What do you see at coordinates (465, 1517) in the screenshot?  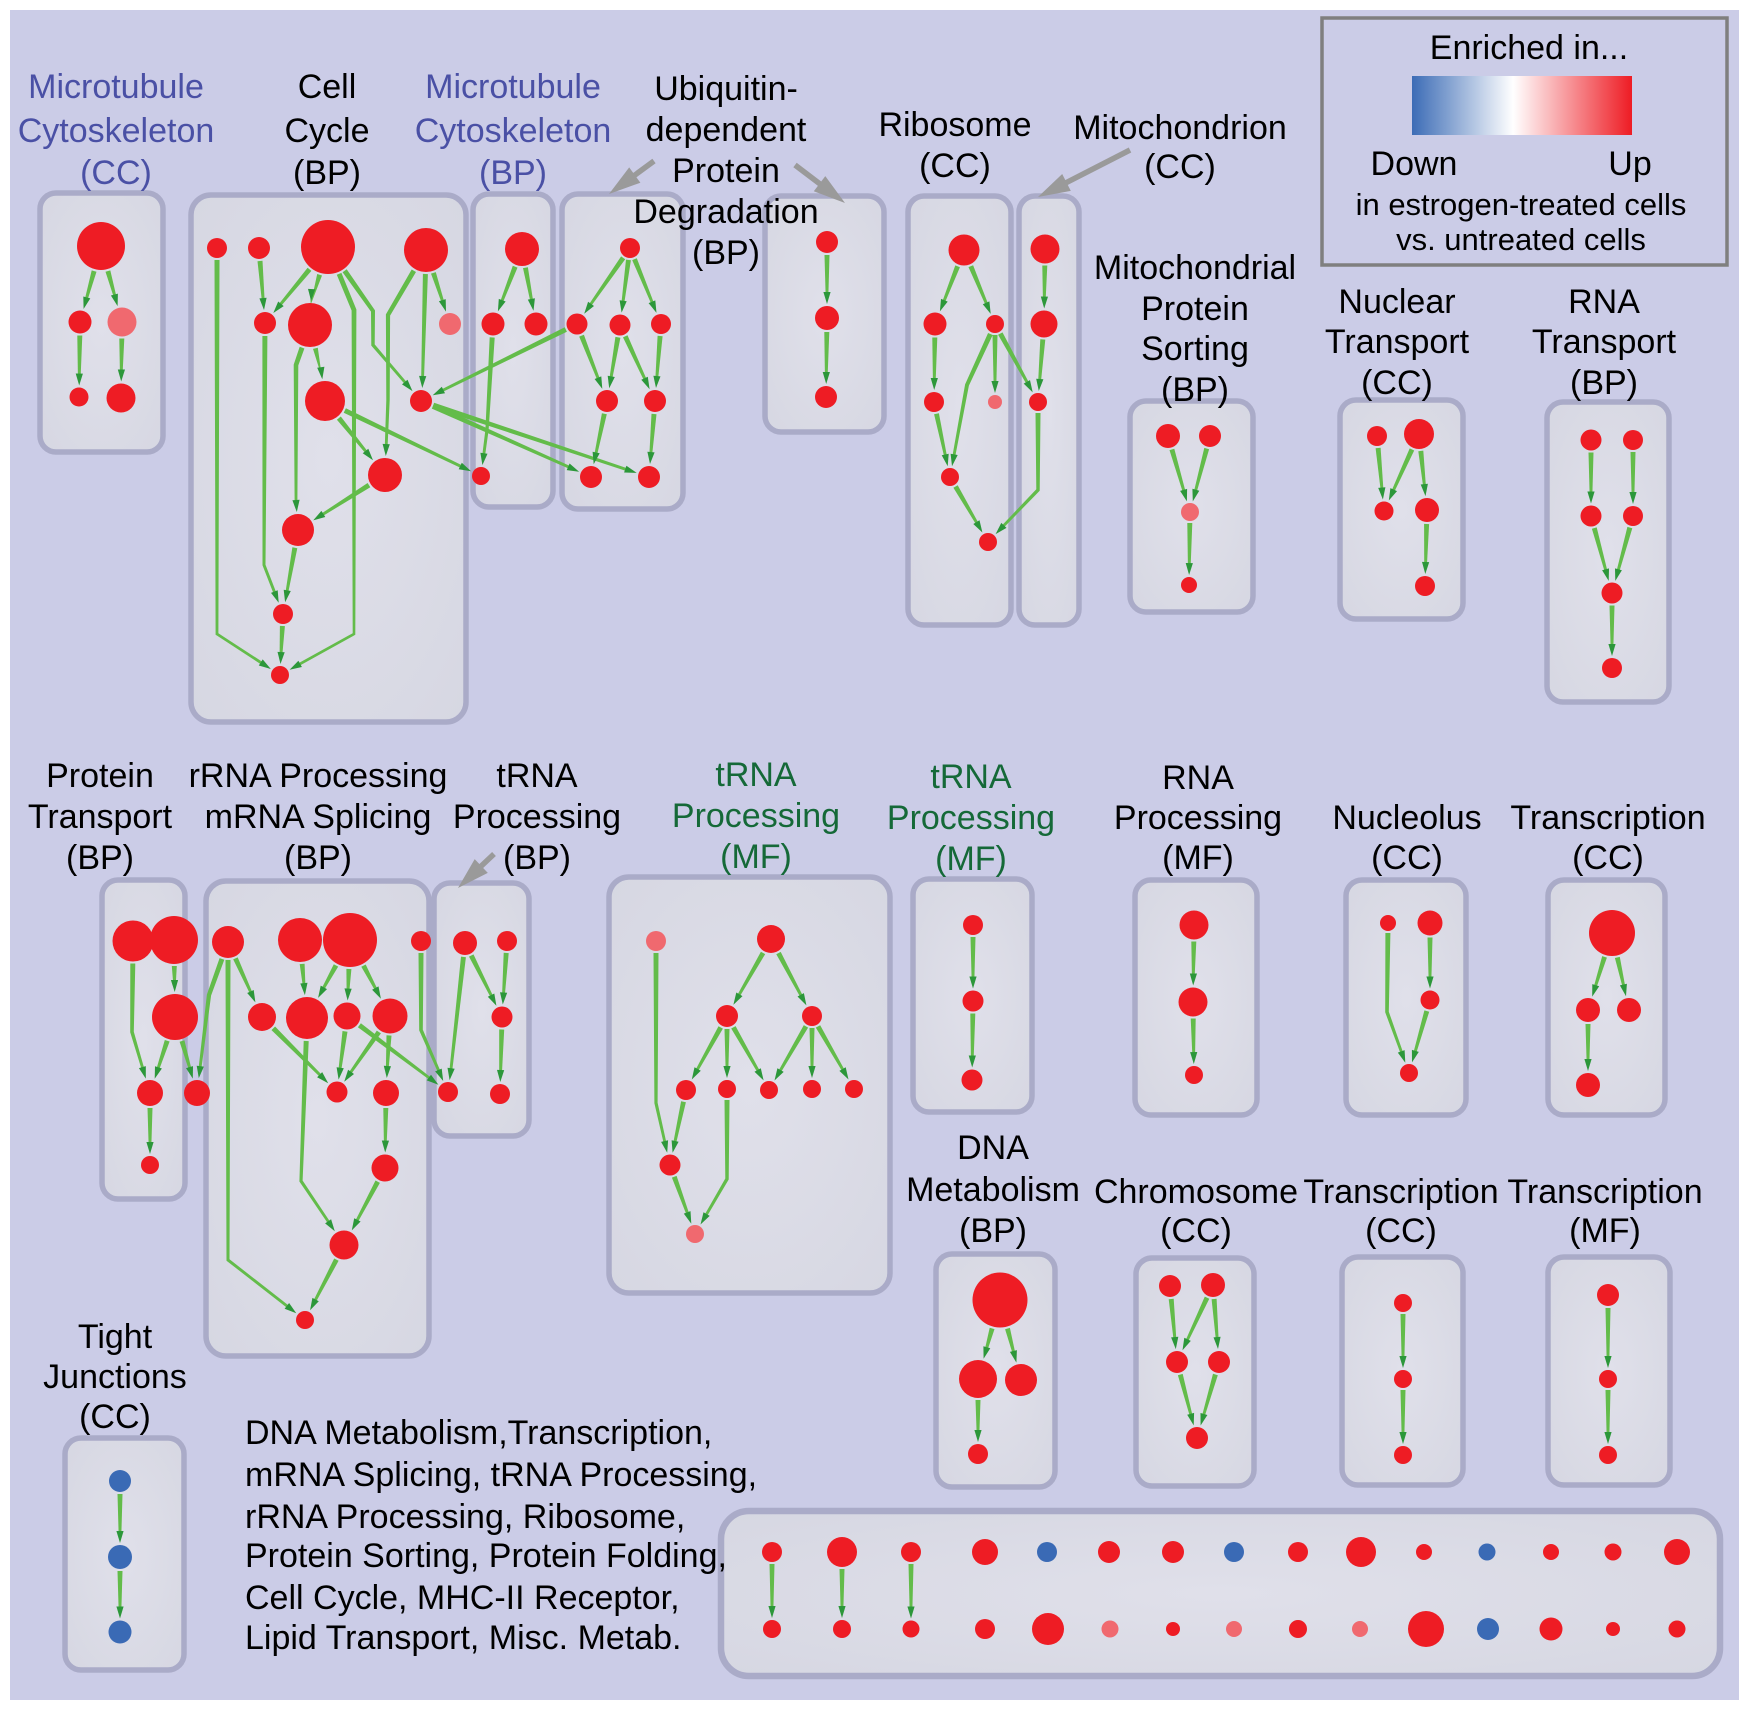 I see `svg-text: rRNA Processing, Ribosome,` at bounding box center [465, 1517].